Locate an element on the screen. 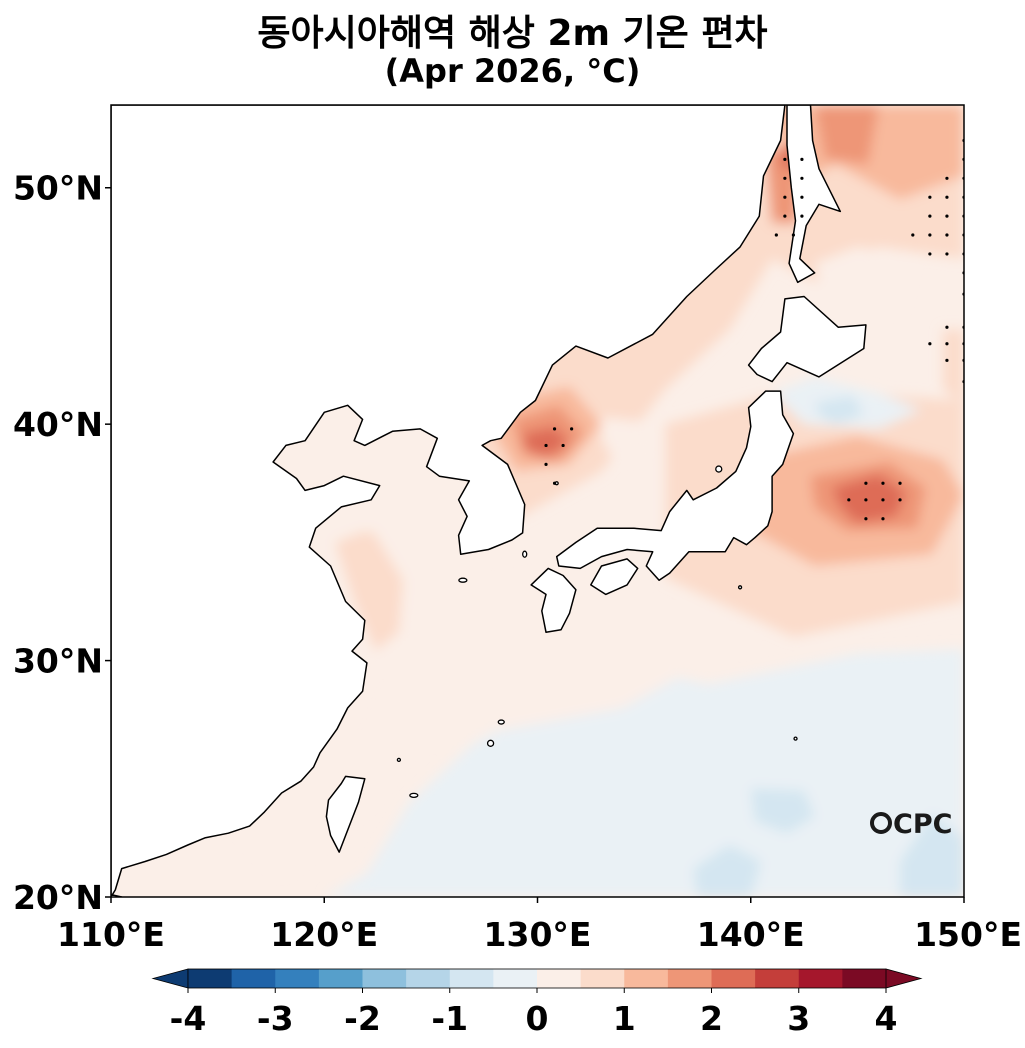  y-tick-label: 40°N is located at coordinates (58, 424).